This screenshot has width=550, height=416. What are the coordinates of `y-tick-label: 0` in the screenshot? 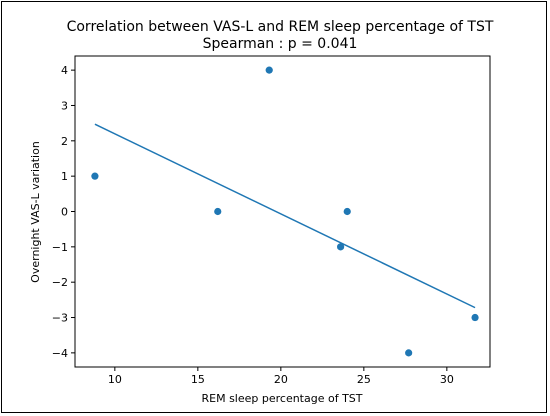 It's located at (64, 212).